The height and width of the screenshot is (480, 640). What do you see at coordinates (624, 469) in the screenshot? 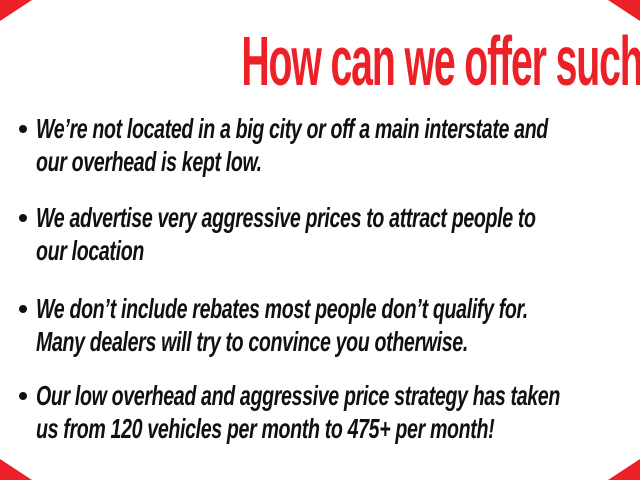
I see `corner-triangle-bottom-right-icon` at bounding box center [624, 469].